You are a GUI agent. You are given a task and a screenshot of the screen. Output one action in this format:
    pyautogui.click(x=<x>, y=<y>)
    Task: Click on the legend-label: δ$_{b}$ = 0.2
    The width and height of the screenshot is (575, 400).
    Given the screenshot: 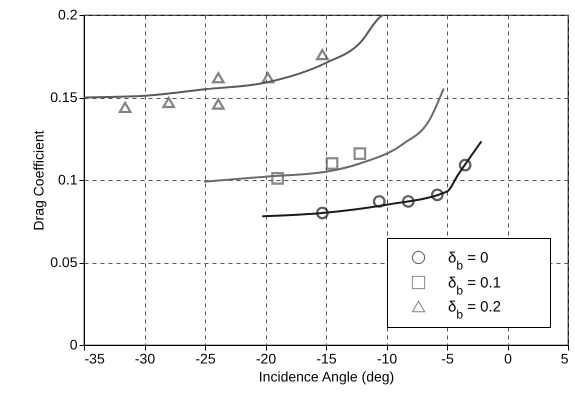 What is the action you would take?
    pyautogui.click(x=474, y=310)
    